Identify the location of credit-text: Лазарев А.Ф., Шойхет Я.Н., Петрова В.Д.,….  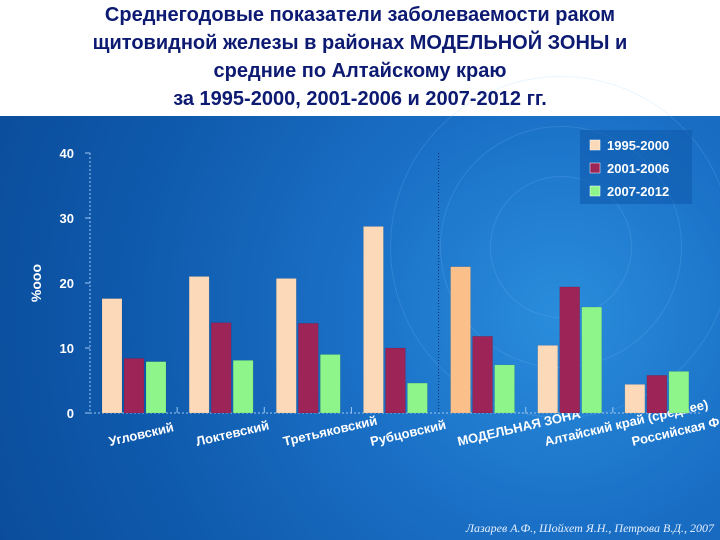
(589, 528).